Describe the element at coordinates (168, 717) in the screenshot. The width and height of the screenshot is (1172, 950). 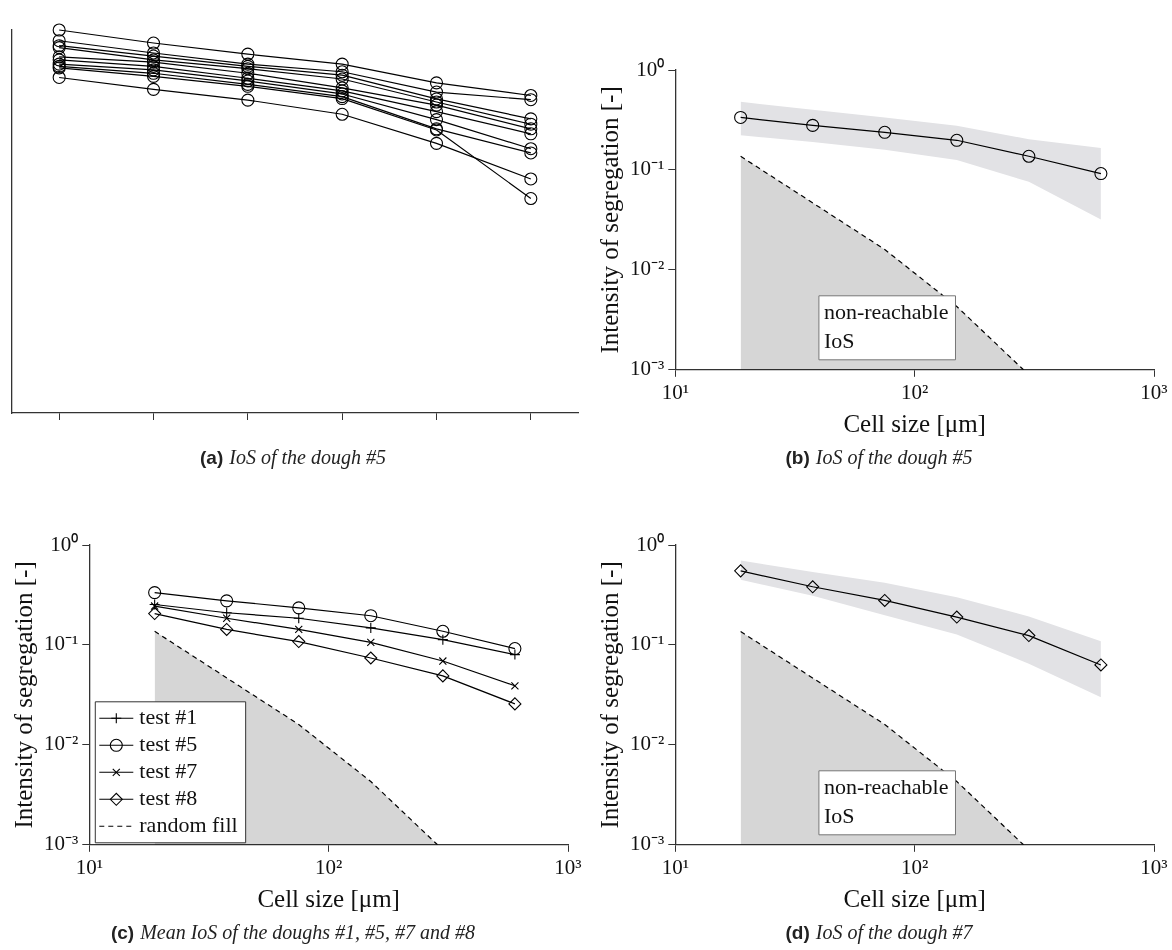
I see `legend-label: test #1` at that location.